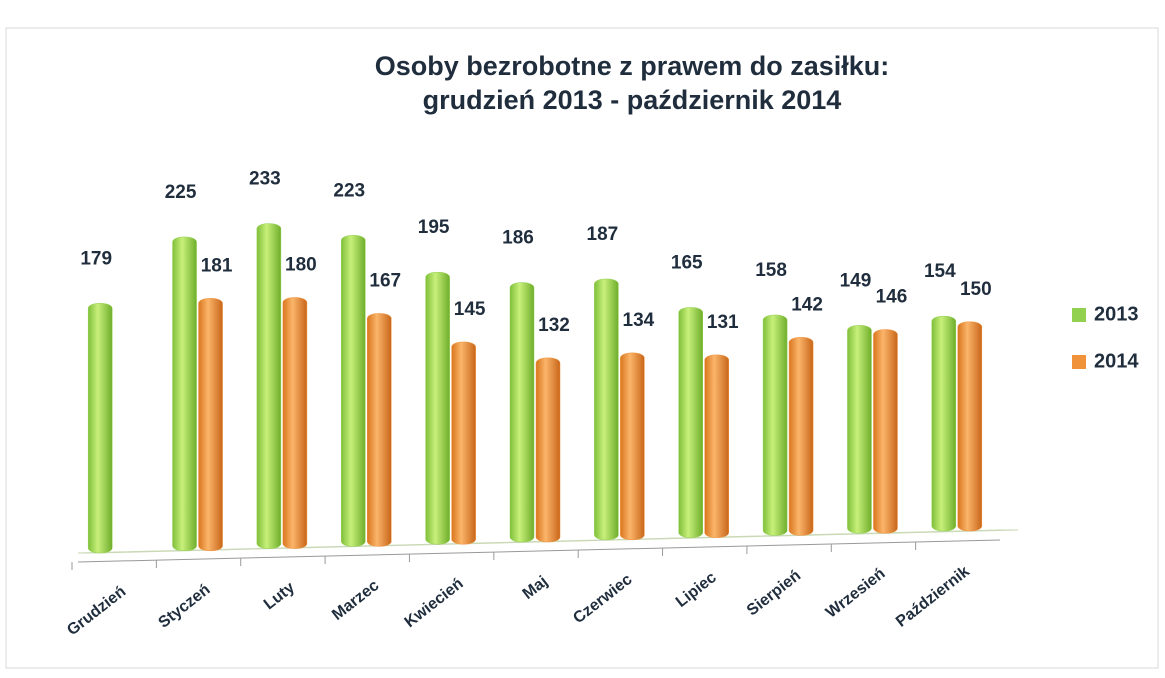  What do you see at coordinates (265, 179) in the screenshot?
I see `data-label: 233` at bounding box center [265, 179].